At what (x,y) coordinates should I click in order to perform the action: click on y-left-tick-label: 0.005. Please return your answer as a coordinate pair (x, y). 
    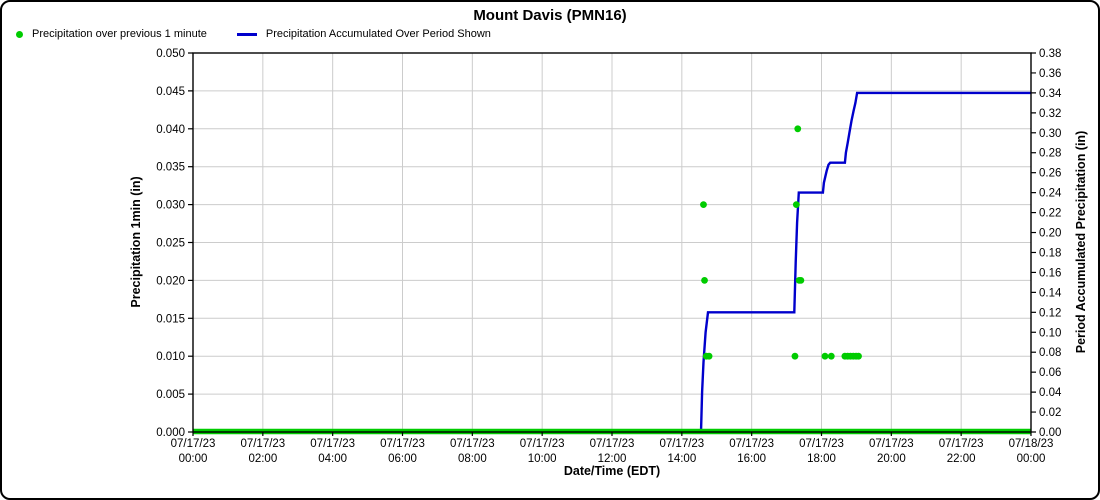
    Looking at the image, I should click on (170, 395).